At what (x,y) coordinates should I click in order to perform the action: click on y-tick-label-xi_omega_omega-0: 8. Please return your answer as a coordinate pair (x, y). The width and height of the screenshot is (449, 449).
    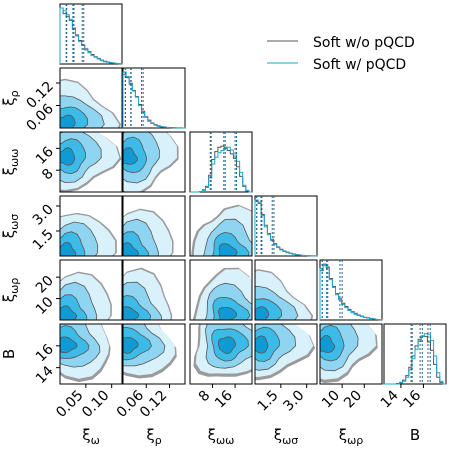
    Looking at the image, I should click on (48, 175).